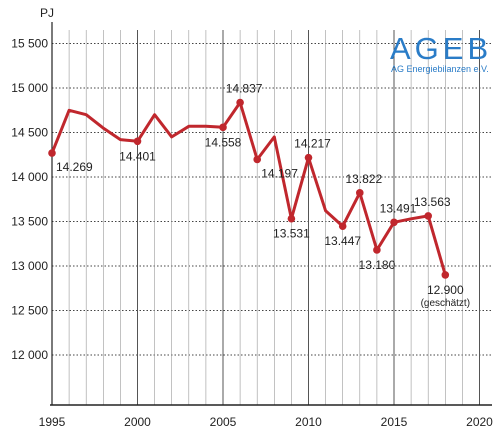 The width and height of the screenshot is (500, 439). What do you see at coordinates (29, 133) in the screenshot?
I see `y-tick-label: 14 500` at bounding box center [29, 133].